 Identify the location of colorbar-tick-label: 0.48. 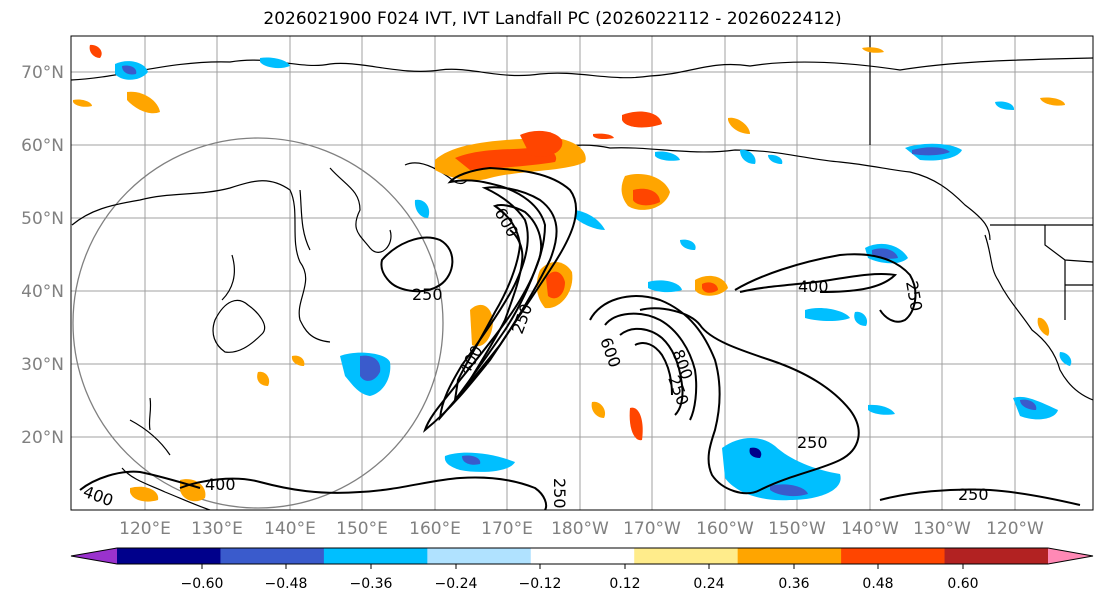
(877, 584).